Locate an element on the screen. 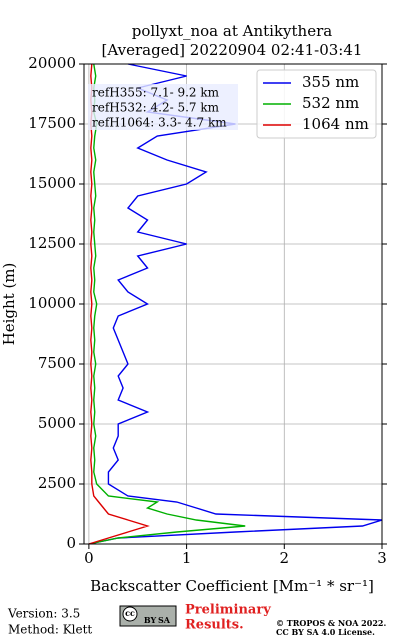  status: Results. is located at coordinates (214, 625).